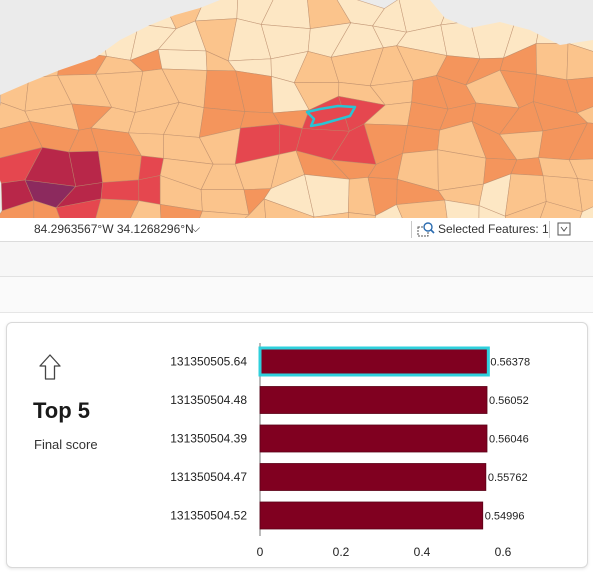 This screenshot has width=593, height=574. I want to click on map-option-icon, so click(564, 229).